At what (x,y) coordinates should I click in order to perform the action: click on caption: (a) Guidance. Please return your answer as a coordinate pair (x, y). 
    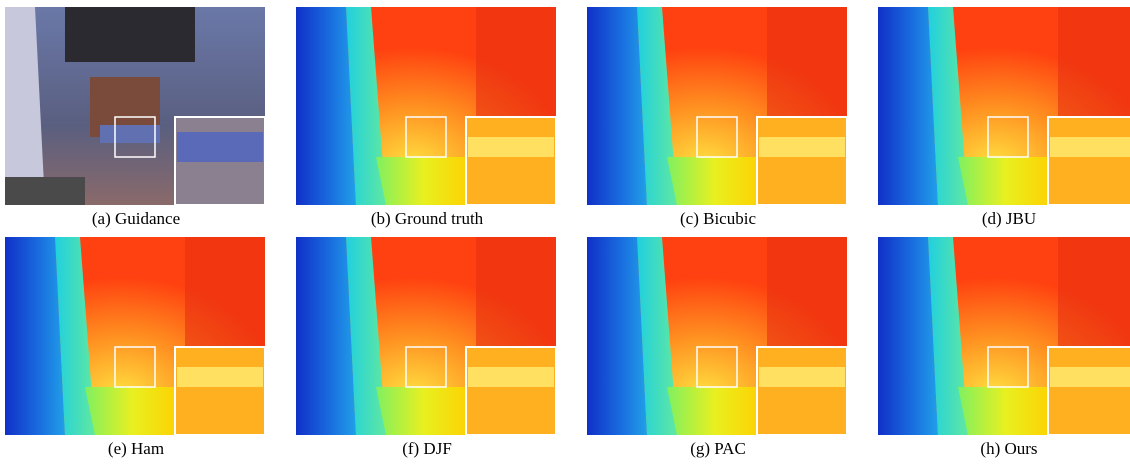
    Looking at the image, I should click on (136, 218).